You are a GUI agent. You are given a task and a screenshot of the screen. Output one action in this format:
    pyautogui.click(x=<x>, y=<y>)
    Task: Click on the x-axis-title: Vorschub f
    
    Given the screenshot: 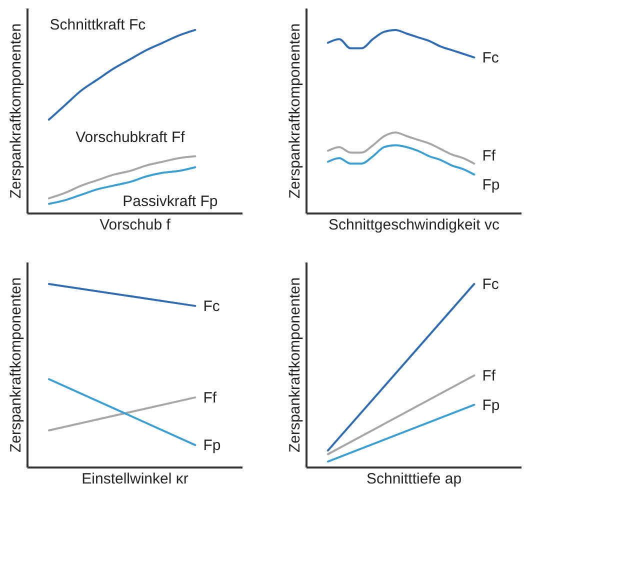 What is the action you would take?
    pyautogui.click(x=136, y=225)
    